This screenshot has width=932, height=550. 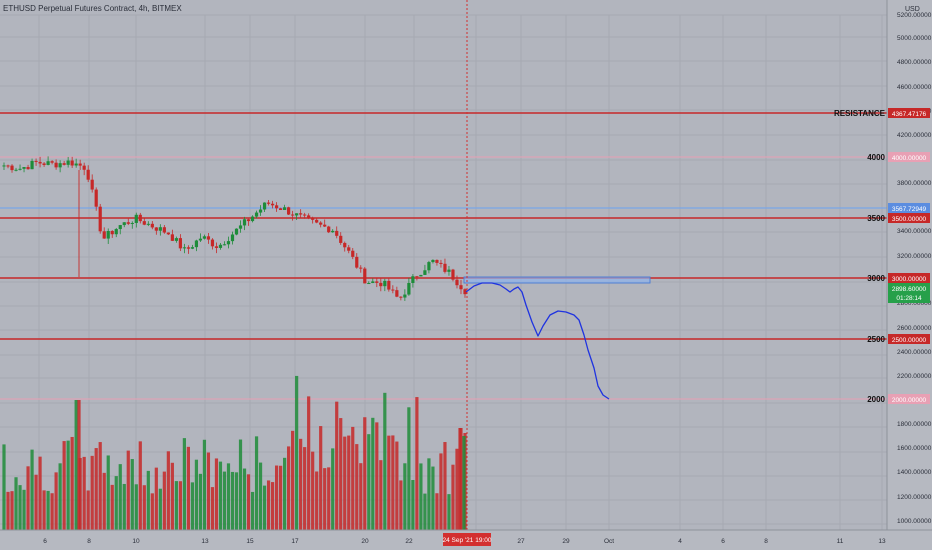 I want to click on currency-label: USD, so click(x=912, y=9).